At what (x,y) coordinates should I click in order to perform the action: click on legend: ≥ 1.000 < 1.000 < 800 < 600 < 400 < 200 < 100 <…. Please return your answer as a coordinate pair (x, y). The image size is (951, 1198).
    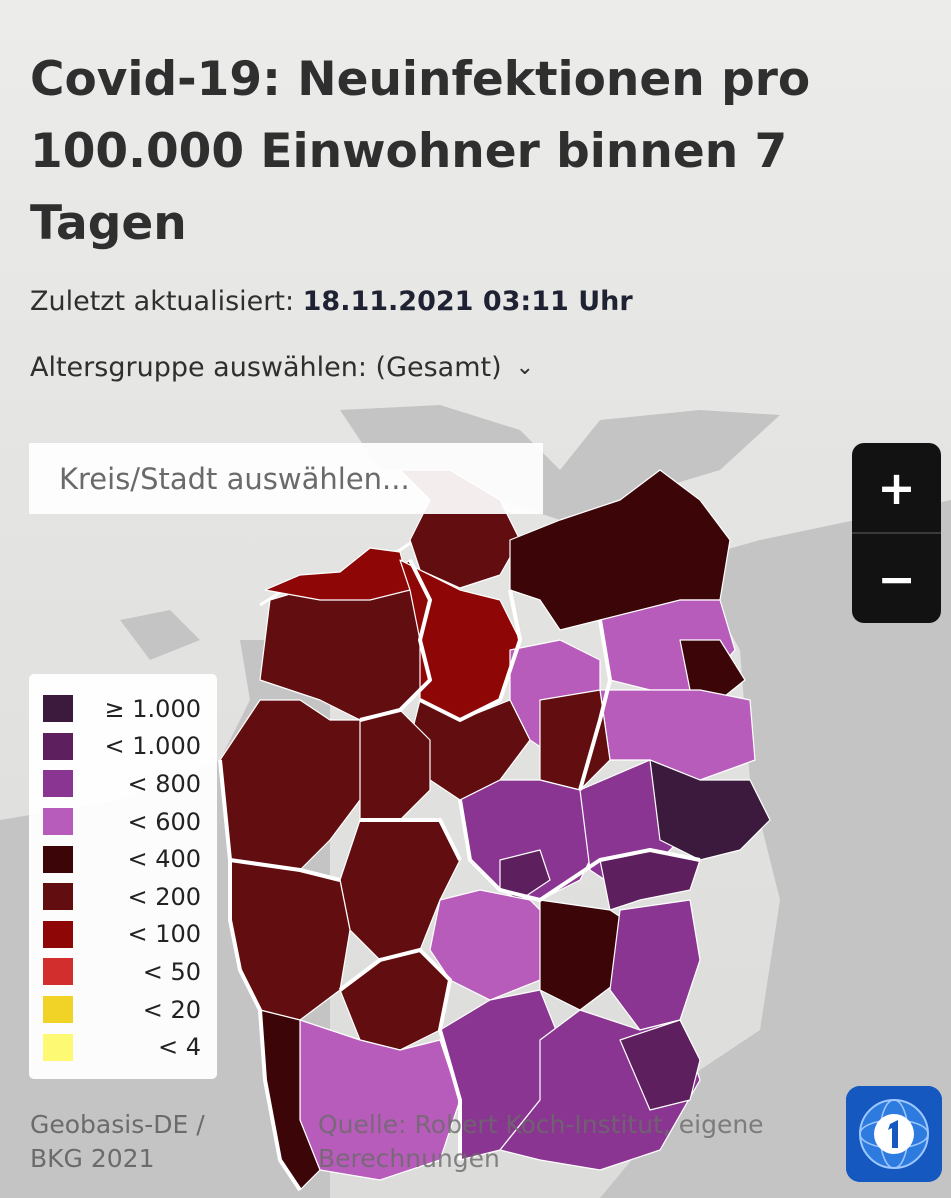
    Looking at the image, I should click on (123, 876).